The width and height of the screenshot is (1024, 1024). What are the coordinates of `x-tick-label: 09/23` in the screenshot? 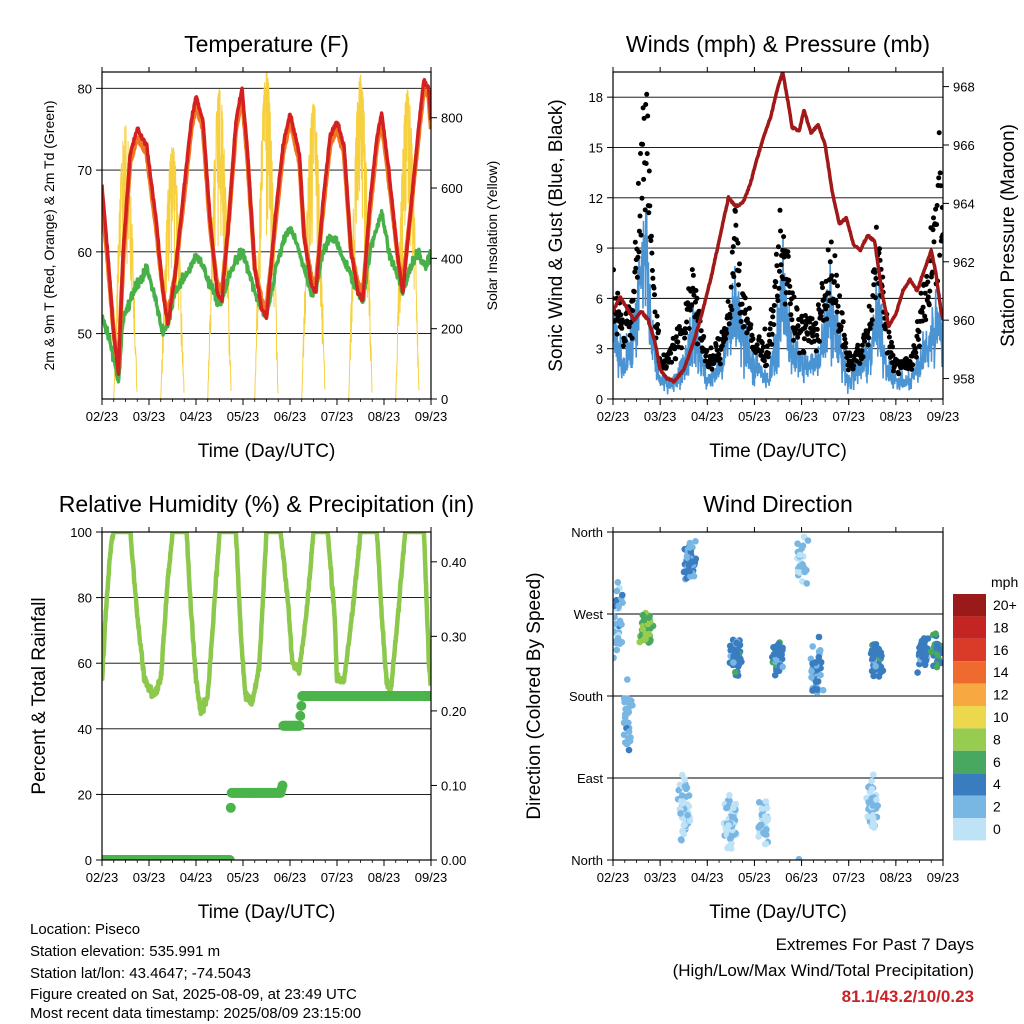 It's located at (431, 877).